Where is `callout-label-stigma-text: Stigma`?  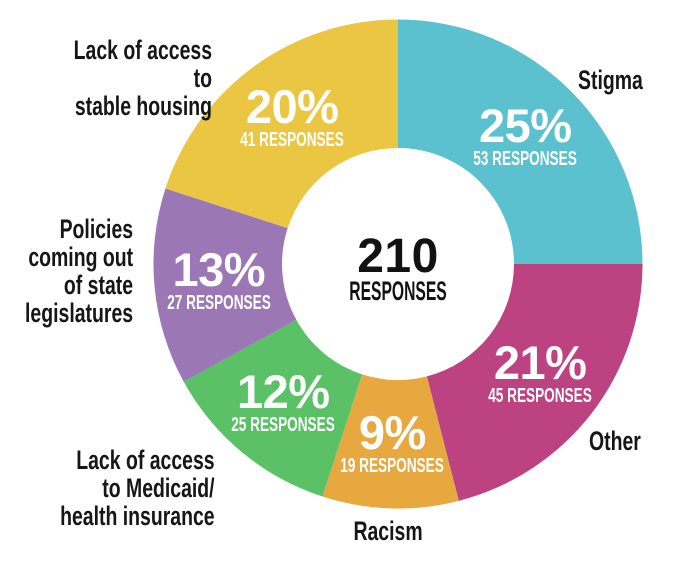 callout-label-stigma-text: Stigma is located at coordinates (610, 80).